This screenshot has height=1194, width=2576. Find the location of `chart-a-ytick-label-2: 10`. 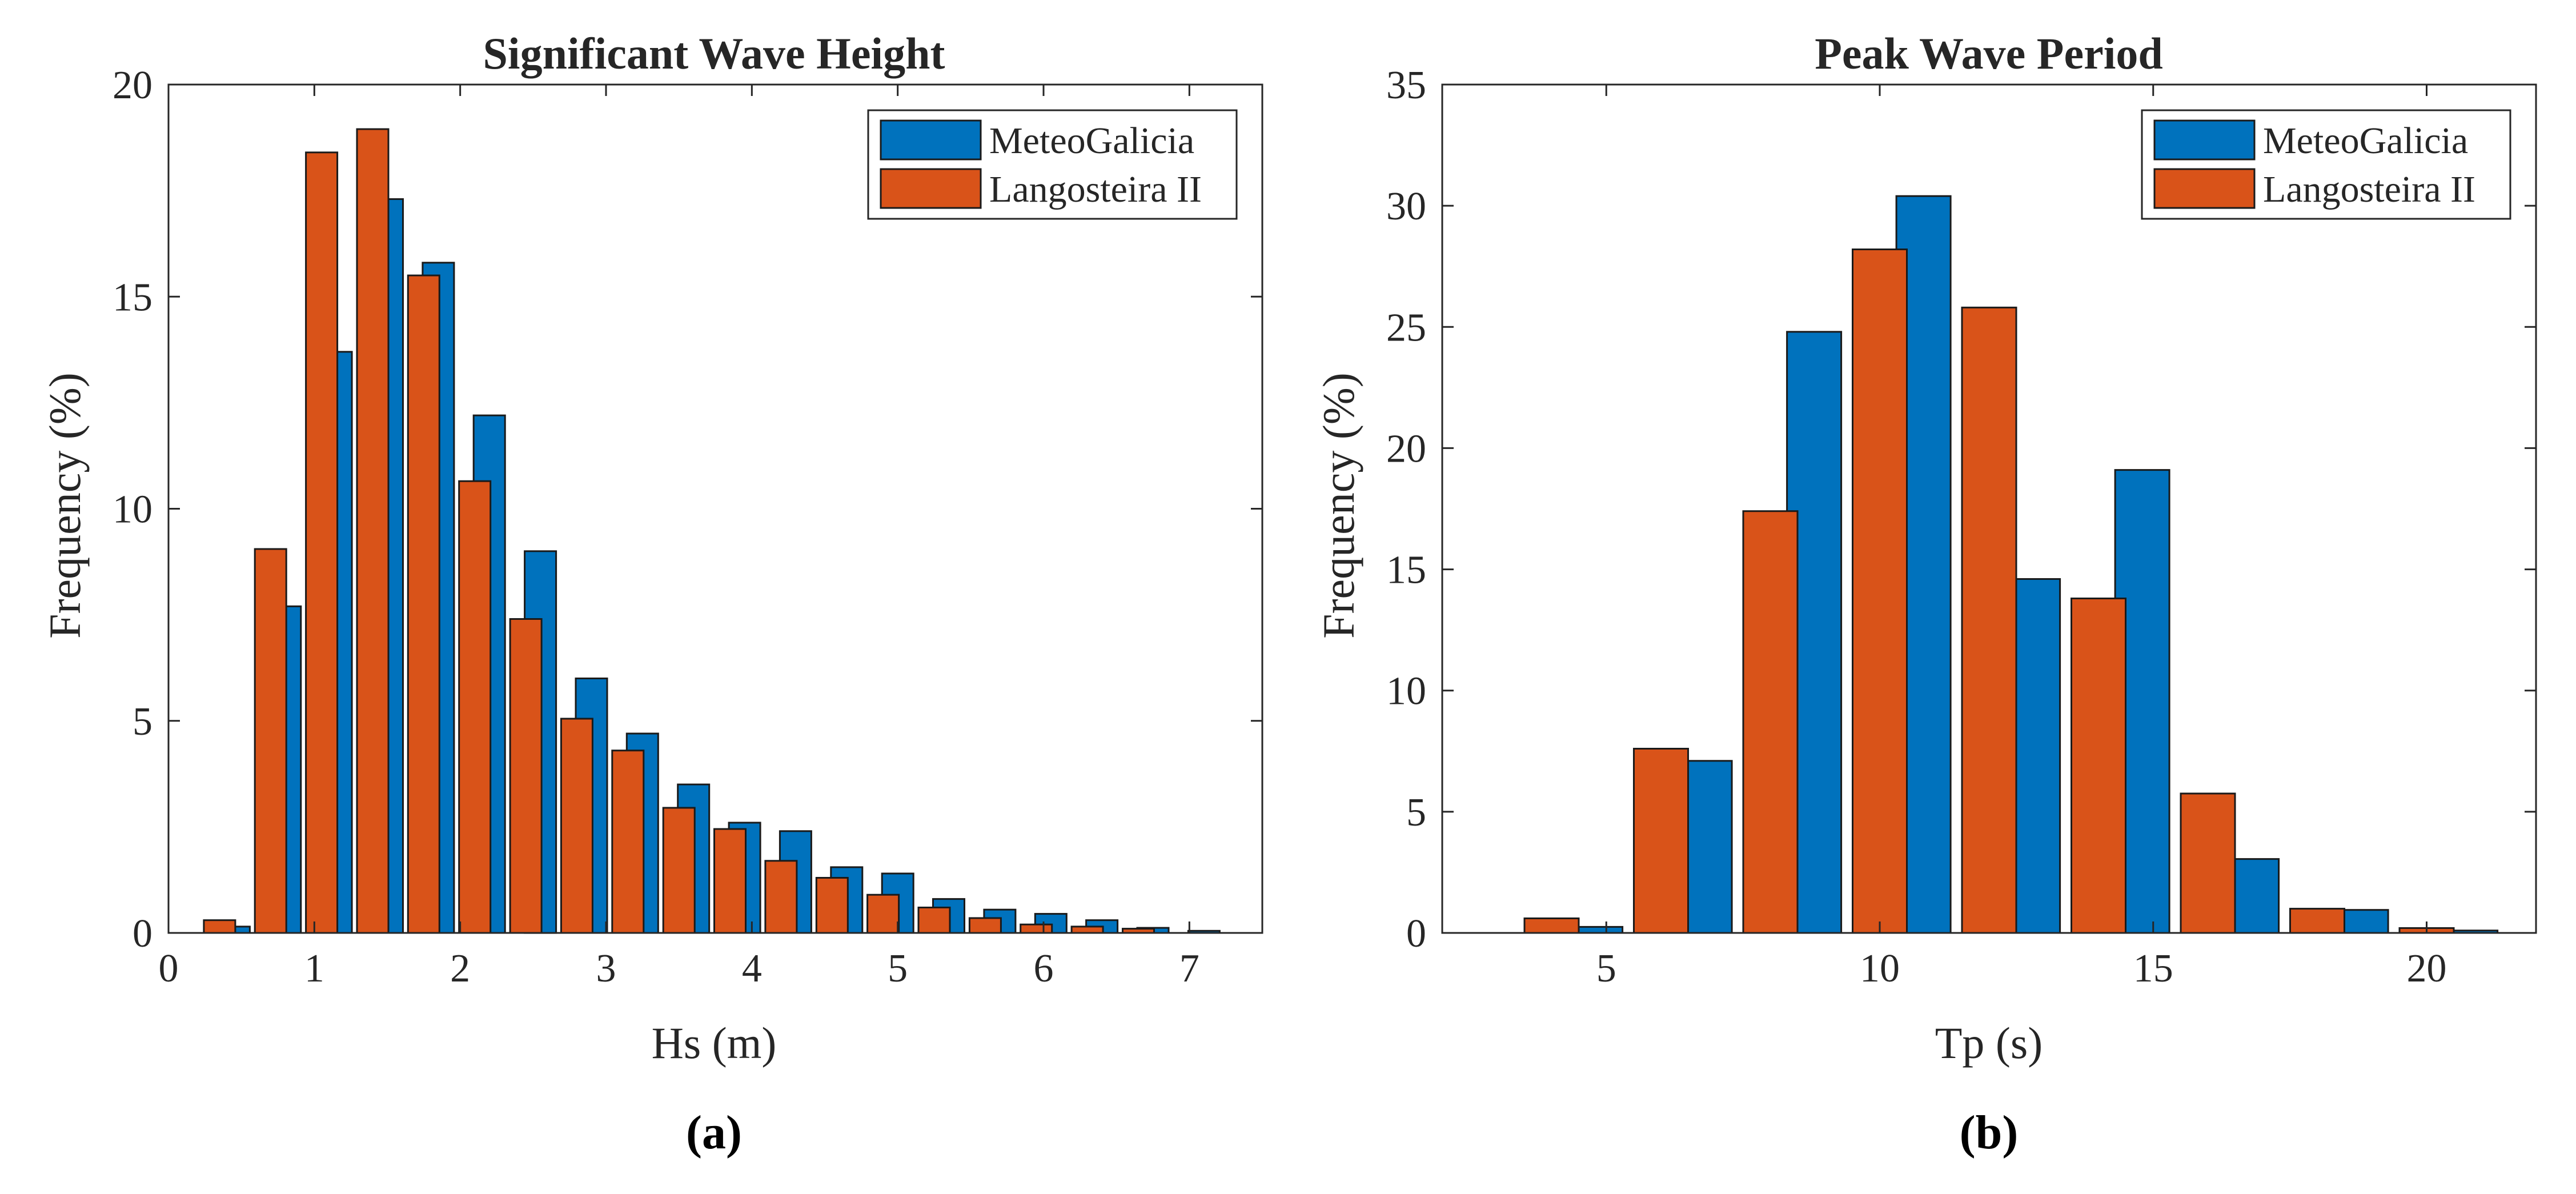

chart-a-ytick-label-2: 10 is located at coordinates (133, 510).